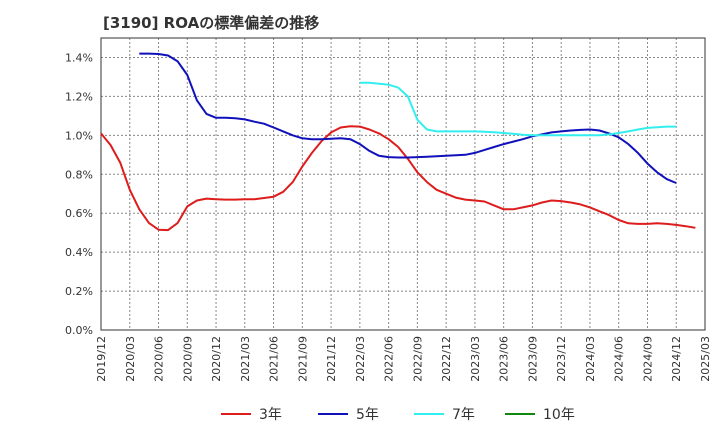 The height and width of the screenshot is (440, 720). I want to click on x-tick-label: 2024/06, so click(619, 359).